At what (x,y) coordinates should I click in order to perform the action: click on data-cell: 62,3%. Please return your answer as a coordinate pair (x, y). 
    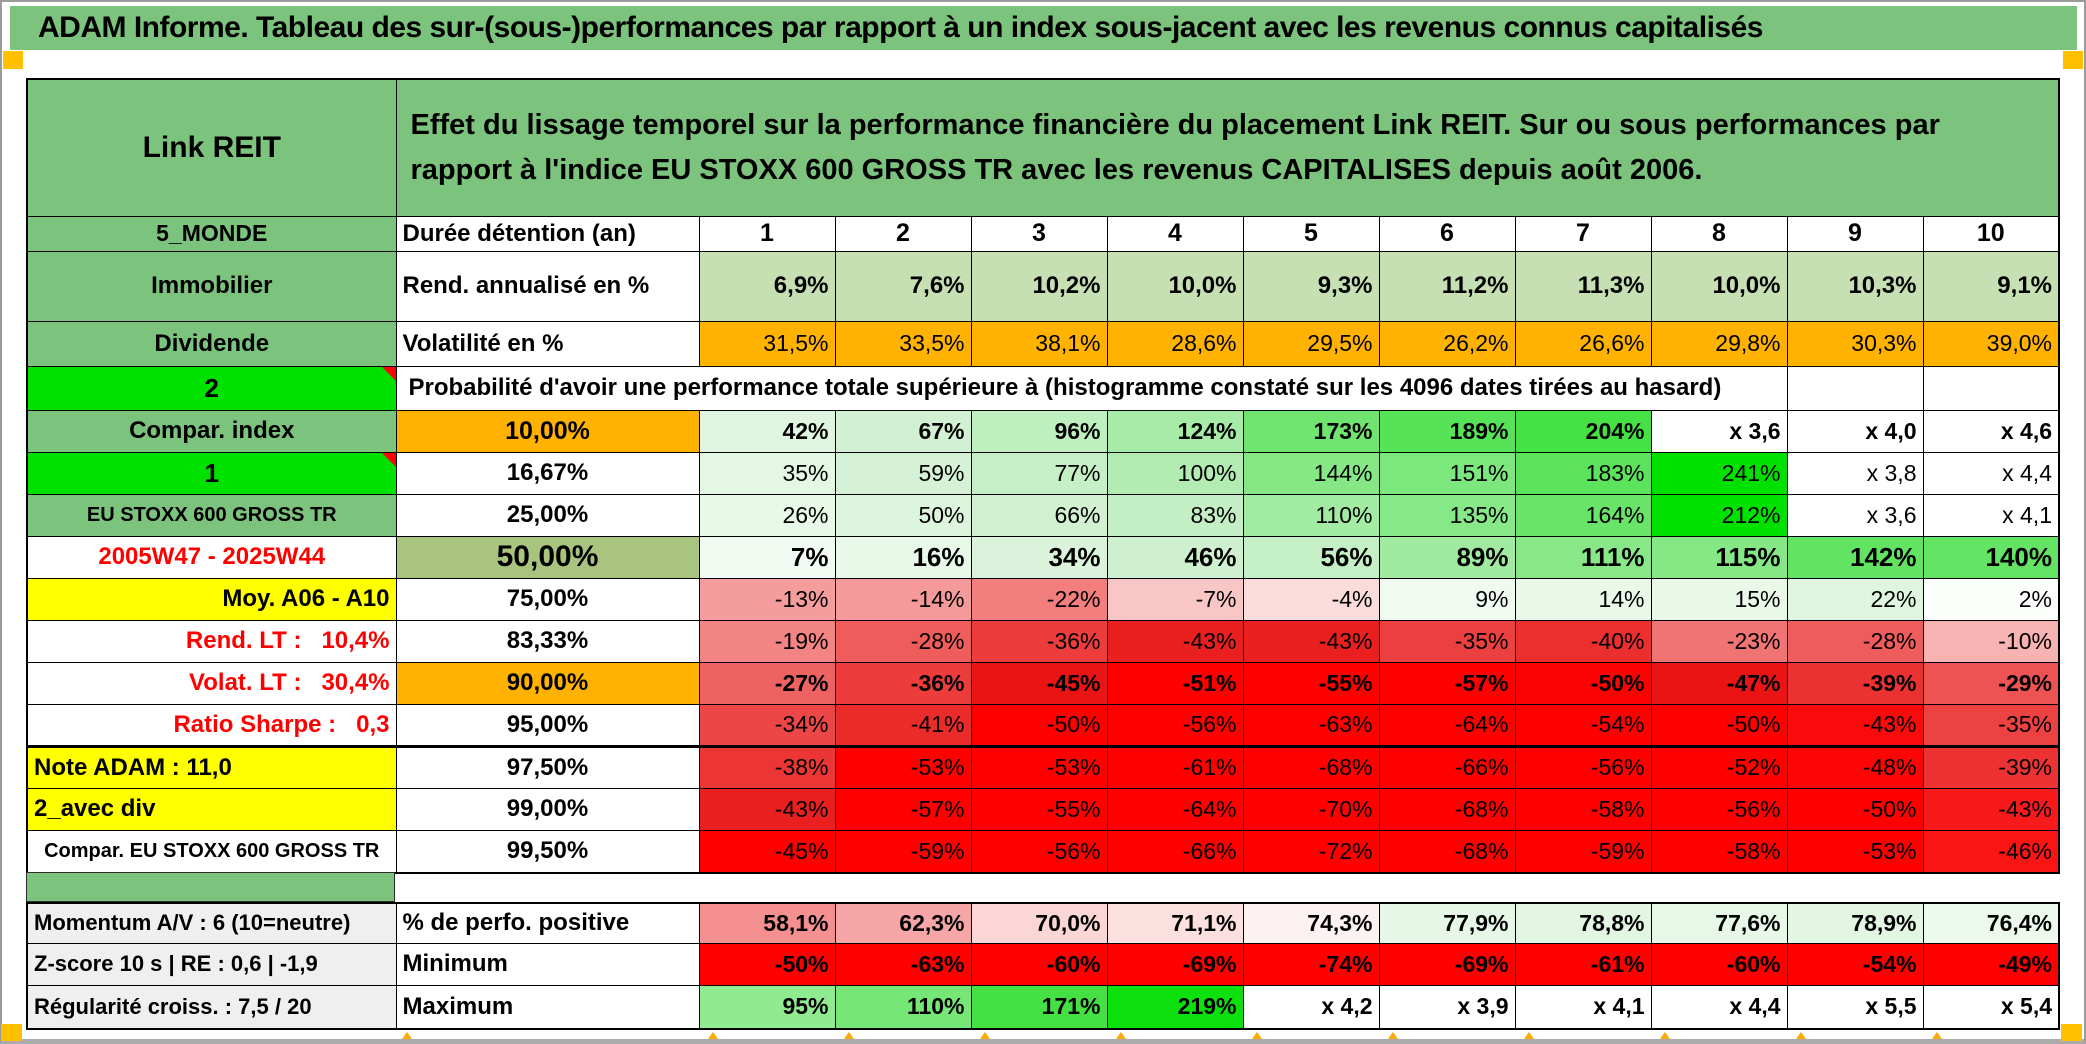
    Looking at the image, I should click on (903, 923).